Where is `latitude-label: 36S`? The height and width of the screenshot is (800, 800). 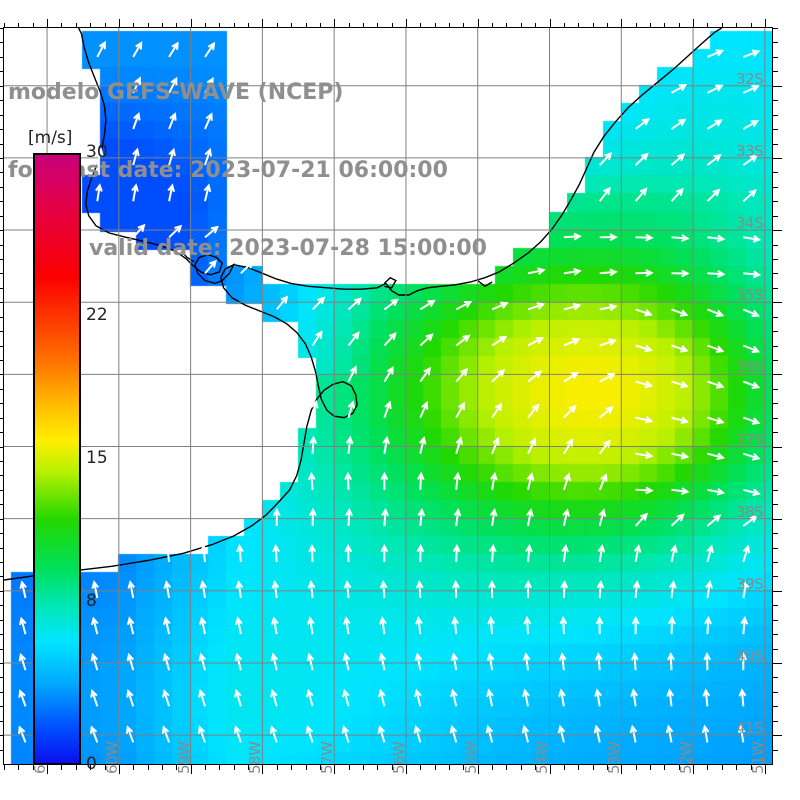 latitude-label: 36S is located at coordinates (750, 367).